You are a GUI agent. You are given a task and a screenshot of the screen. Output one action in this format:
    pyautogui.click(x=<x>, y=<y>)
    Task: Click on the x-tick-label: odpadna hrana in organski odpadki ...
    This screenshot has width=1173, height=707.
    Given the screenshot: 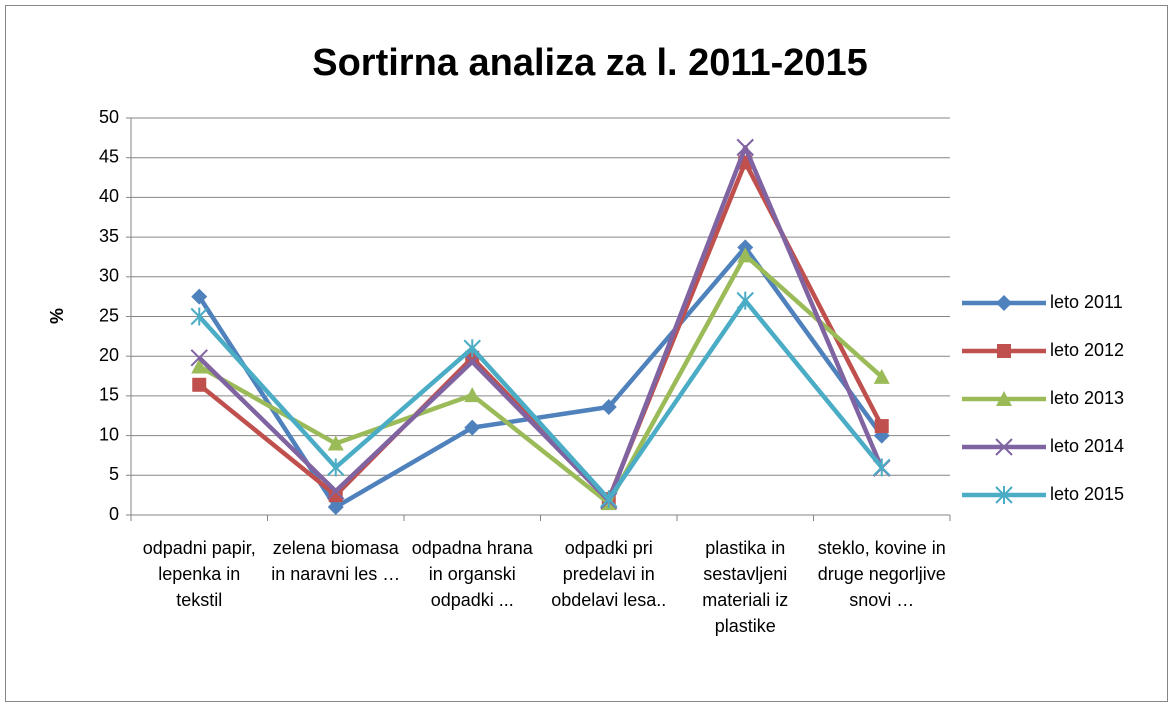 What is the action you would take?
    pyautogui.click(x=472, y=574)
    